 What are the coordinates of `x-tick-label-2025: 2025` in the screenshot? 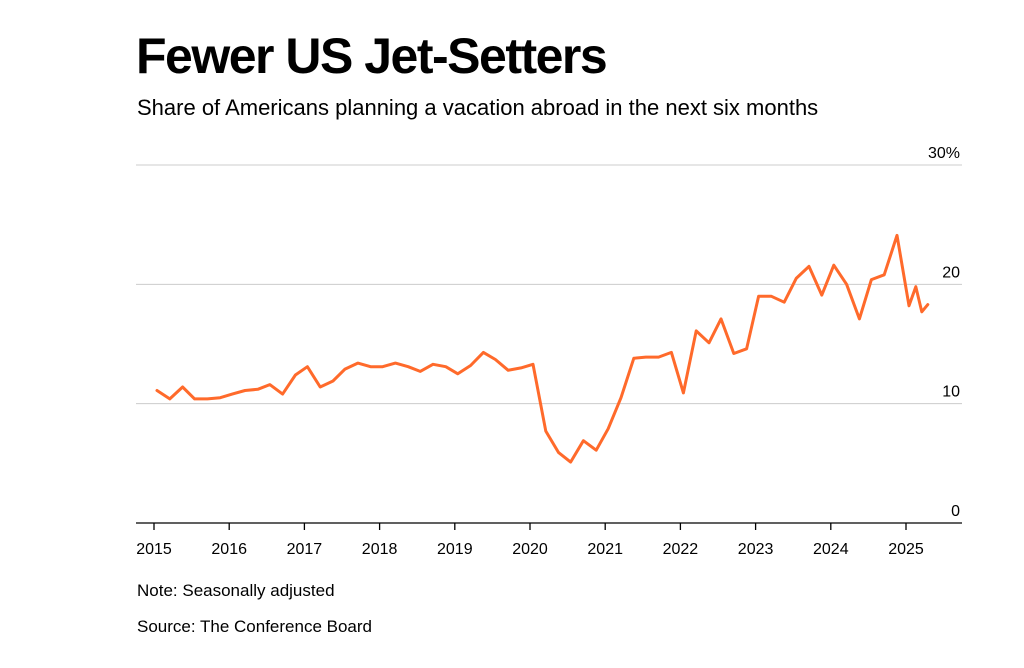 It's located at (906, 549).